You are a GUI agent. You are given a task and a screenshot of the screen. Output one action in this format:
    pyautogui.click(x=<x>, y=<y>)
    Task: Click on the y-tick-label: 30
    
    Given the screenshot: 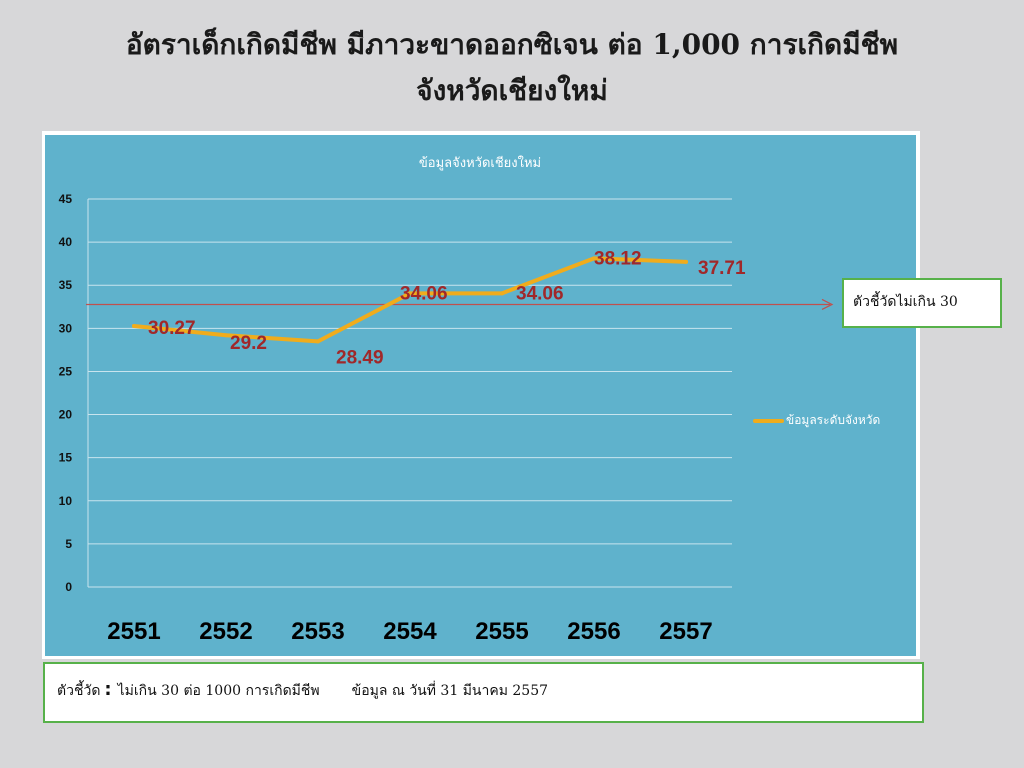 What is the action you would take?
    pyautogui.click(x=66, y=328)
    